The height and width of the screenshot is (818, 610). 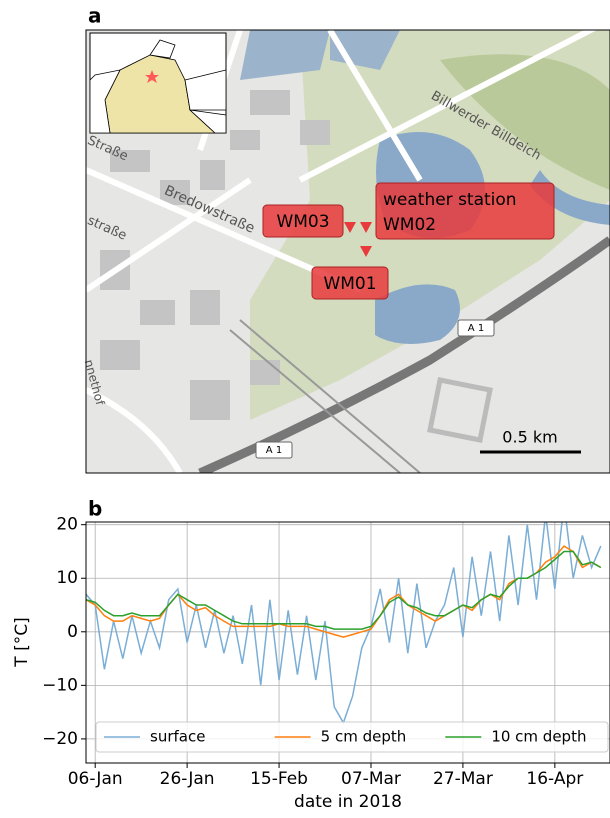 I want to click on station-label: WM02, so click(x=409, y=225).